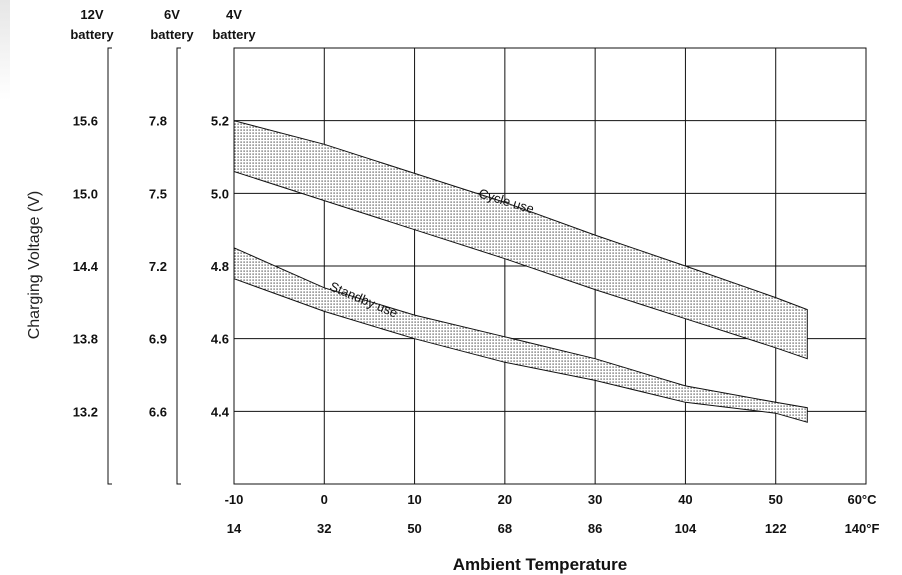 The image size is (902, 575). Describe the element at coordinates (86, 266) in the screenshot. I see `ytick-12v-2: 14.4` at that location.